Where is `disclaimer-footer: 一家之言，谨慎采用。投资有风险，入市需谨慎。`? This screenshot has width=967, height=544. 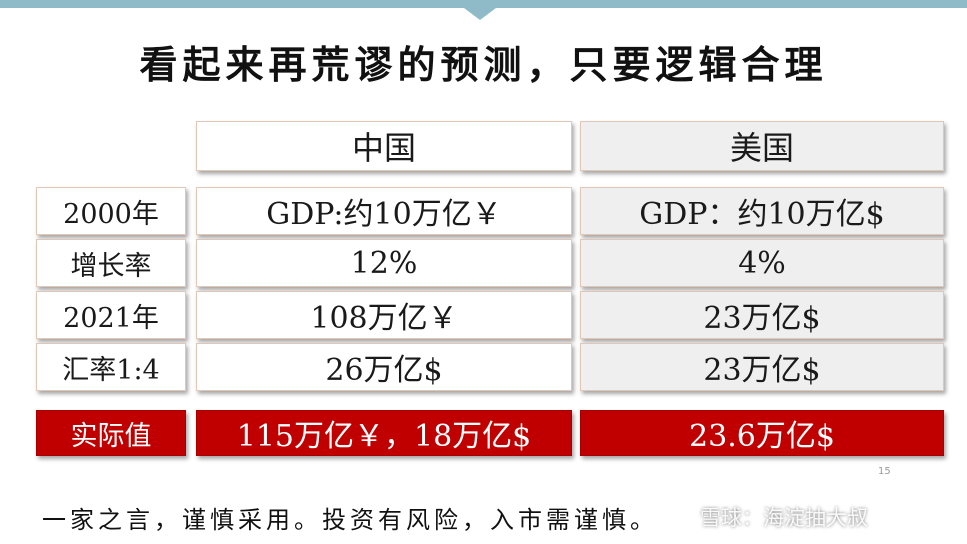
disclaimer-footer: 一家之言，谨慎采用。投资有风险，入市需谨慎。 is located at coordinates (350, 520).